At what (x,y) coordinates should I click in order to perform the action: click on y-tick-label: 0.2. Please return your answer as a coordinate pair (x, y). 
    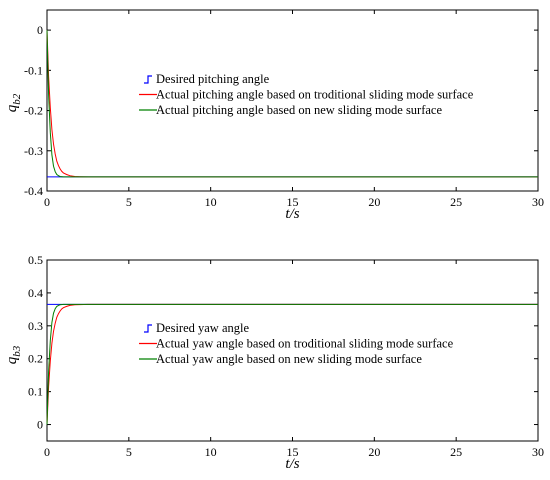
    Looking at the image, I should click on (35, 359).